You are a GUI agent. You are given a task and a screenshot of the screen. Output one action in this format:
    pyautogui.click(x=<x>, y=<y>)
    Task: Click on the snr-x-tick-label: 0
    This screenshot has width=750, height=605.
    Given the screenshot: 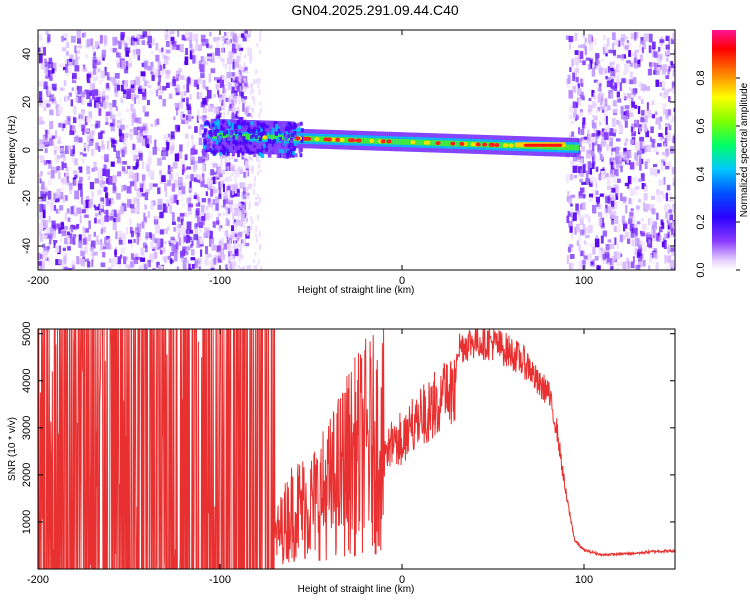 What is the action you would take?
    pyautogui.click(x=402, y=580)
    